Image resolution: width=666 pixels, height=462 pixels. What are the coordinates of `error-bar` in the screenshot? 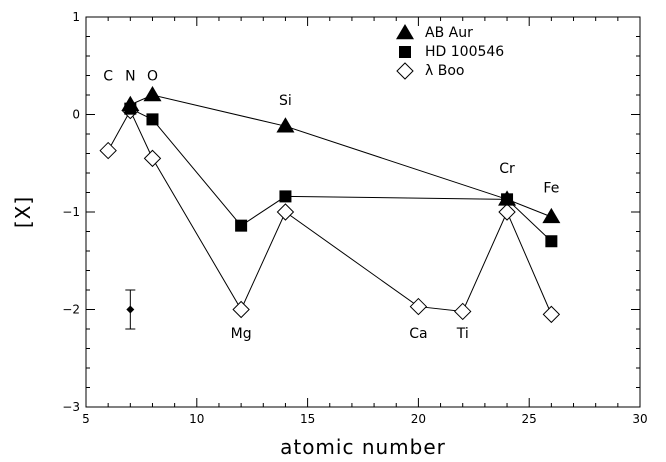 It's located at (130, 309).